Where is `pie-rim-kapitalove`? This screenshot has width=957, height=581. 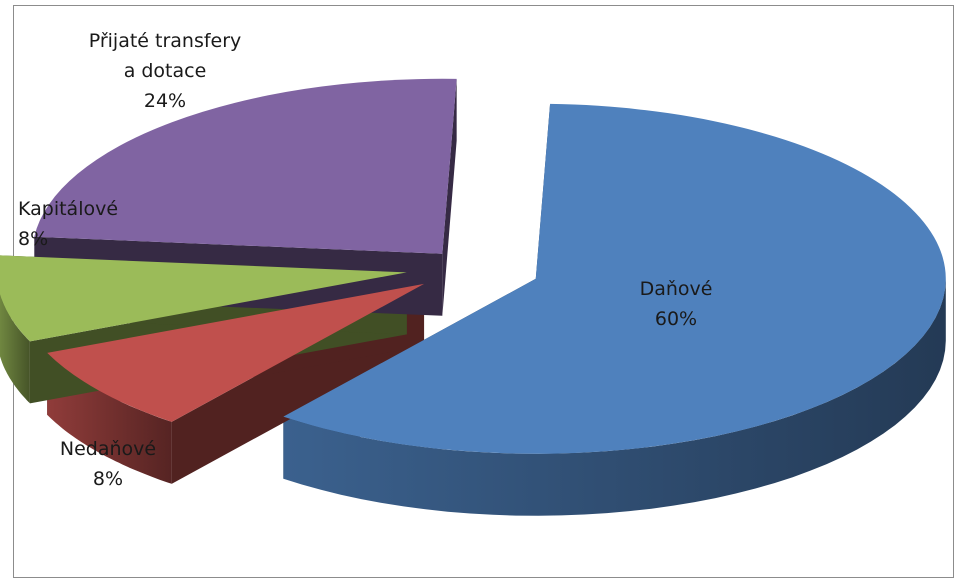 pie-rim-kapitalove is located at coordinates (15, 349).